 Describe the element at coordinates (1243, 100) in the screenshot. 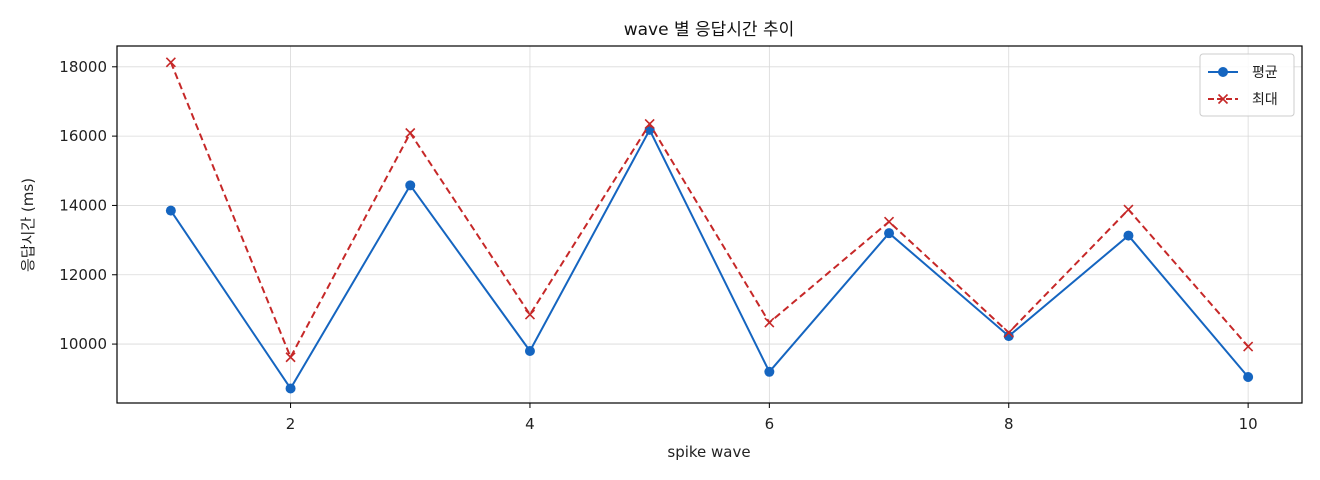

I see `legend-item: 최대` at that location.